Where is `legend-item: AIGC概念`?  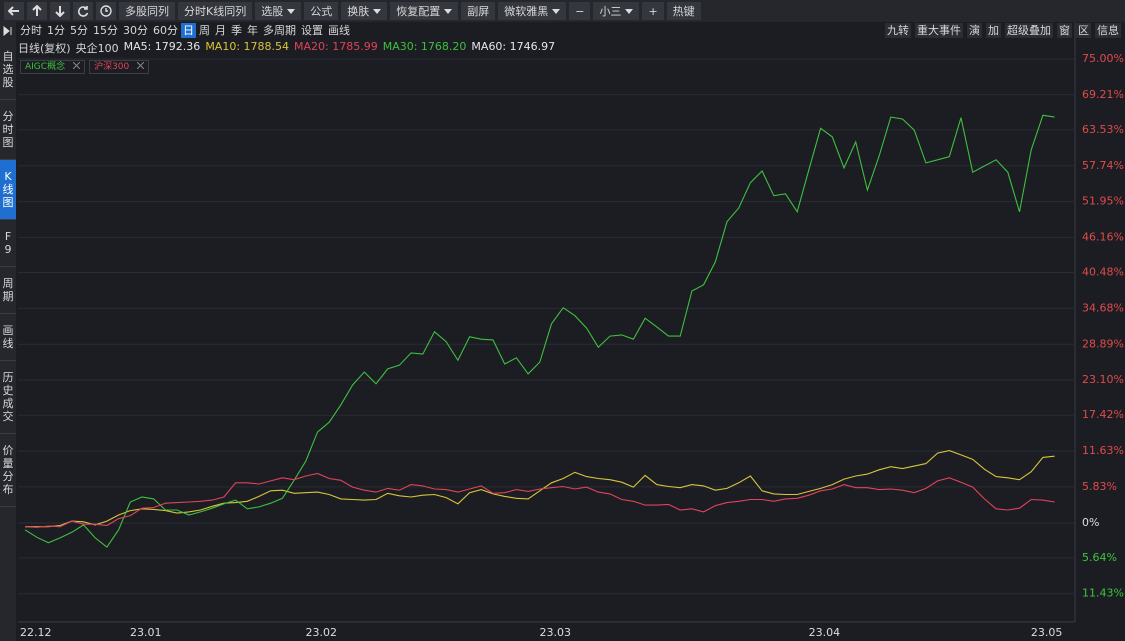
legend-item: AIGC概念 is located at coordinates (53, 67).